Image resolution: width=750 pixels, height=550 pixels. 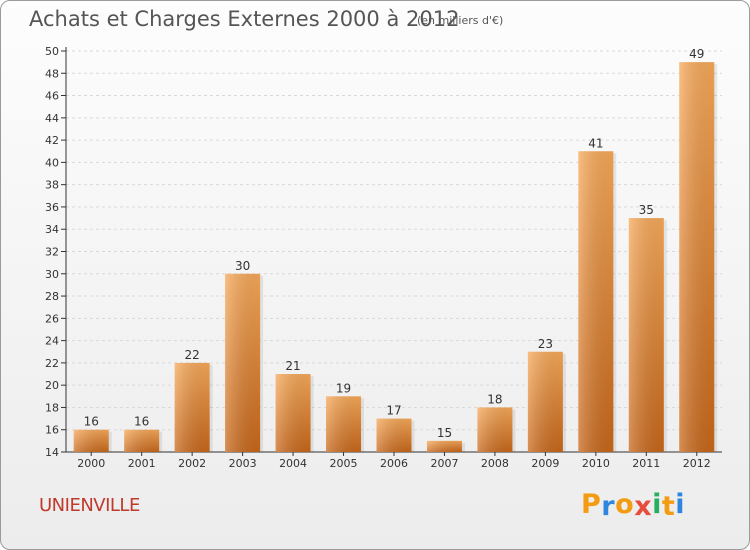 I want to click on y-tick-label: 28, so click(x=52, y=296).